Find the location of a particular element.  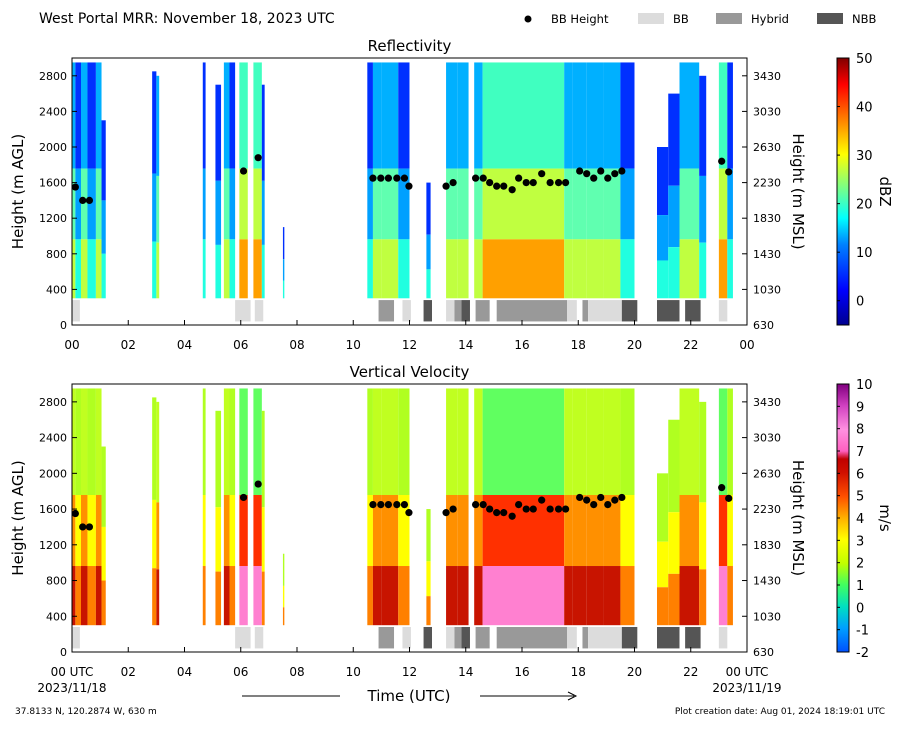

x-end-date: 2023/11/19 is located at coordinates (746, 688).